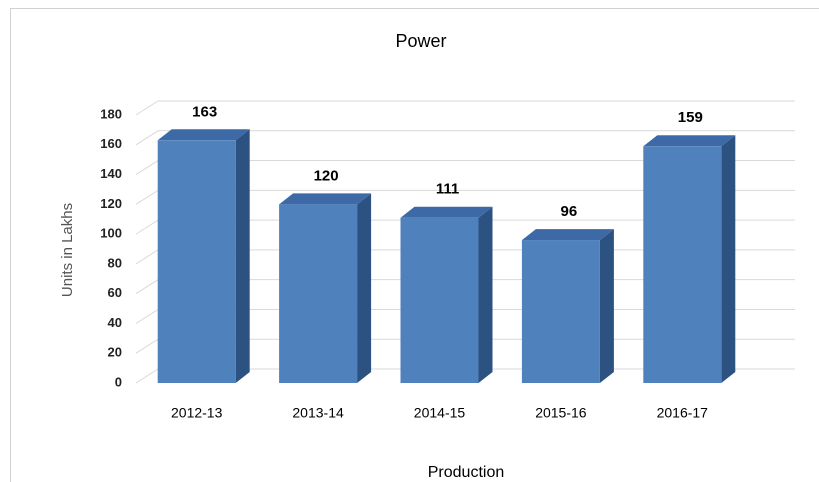 Image resolution: width=819 pixels, height=482 pixels. I want to click on value-label: 163, so click(204, 111).